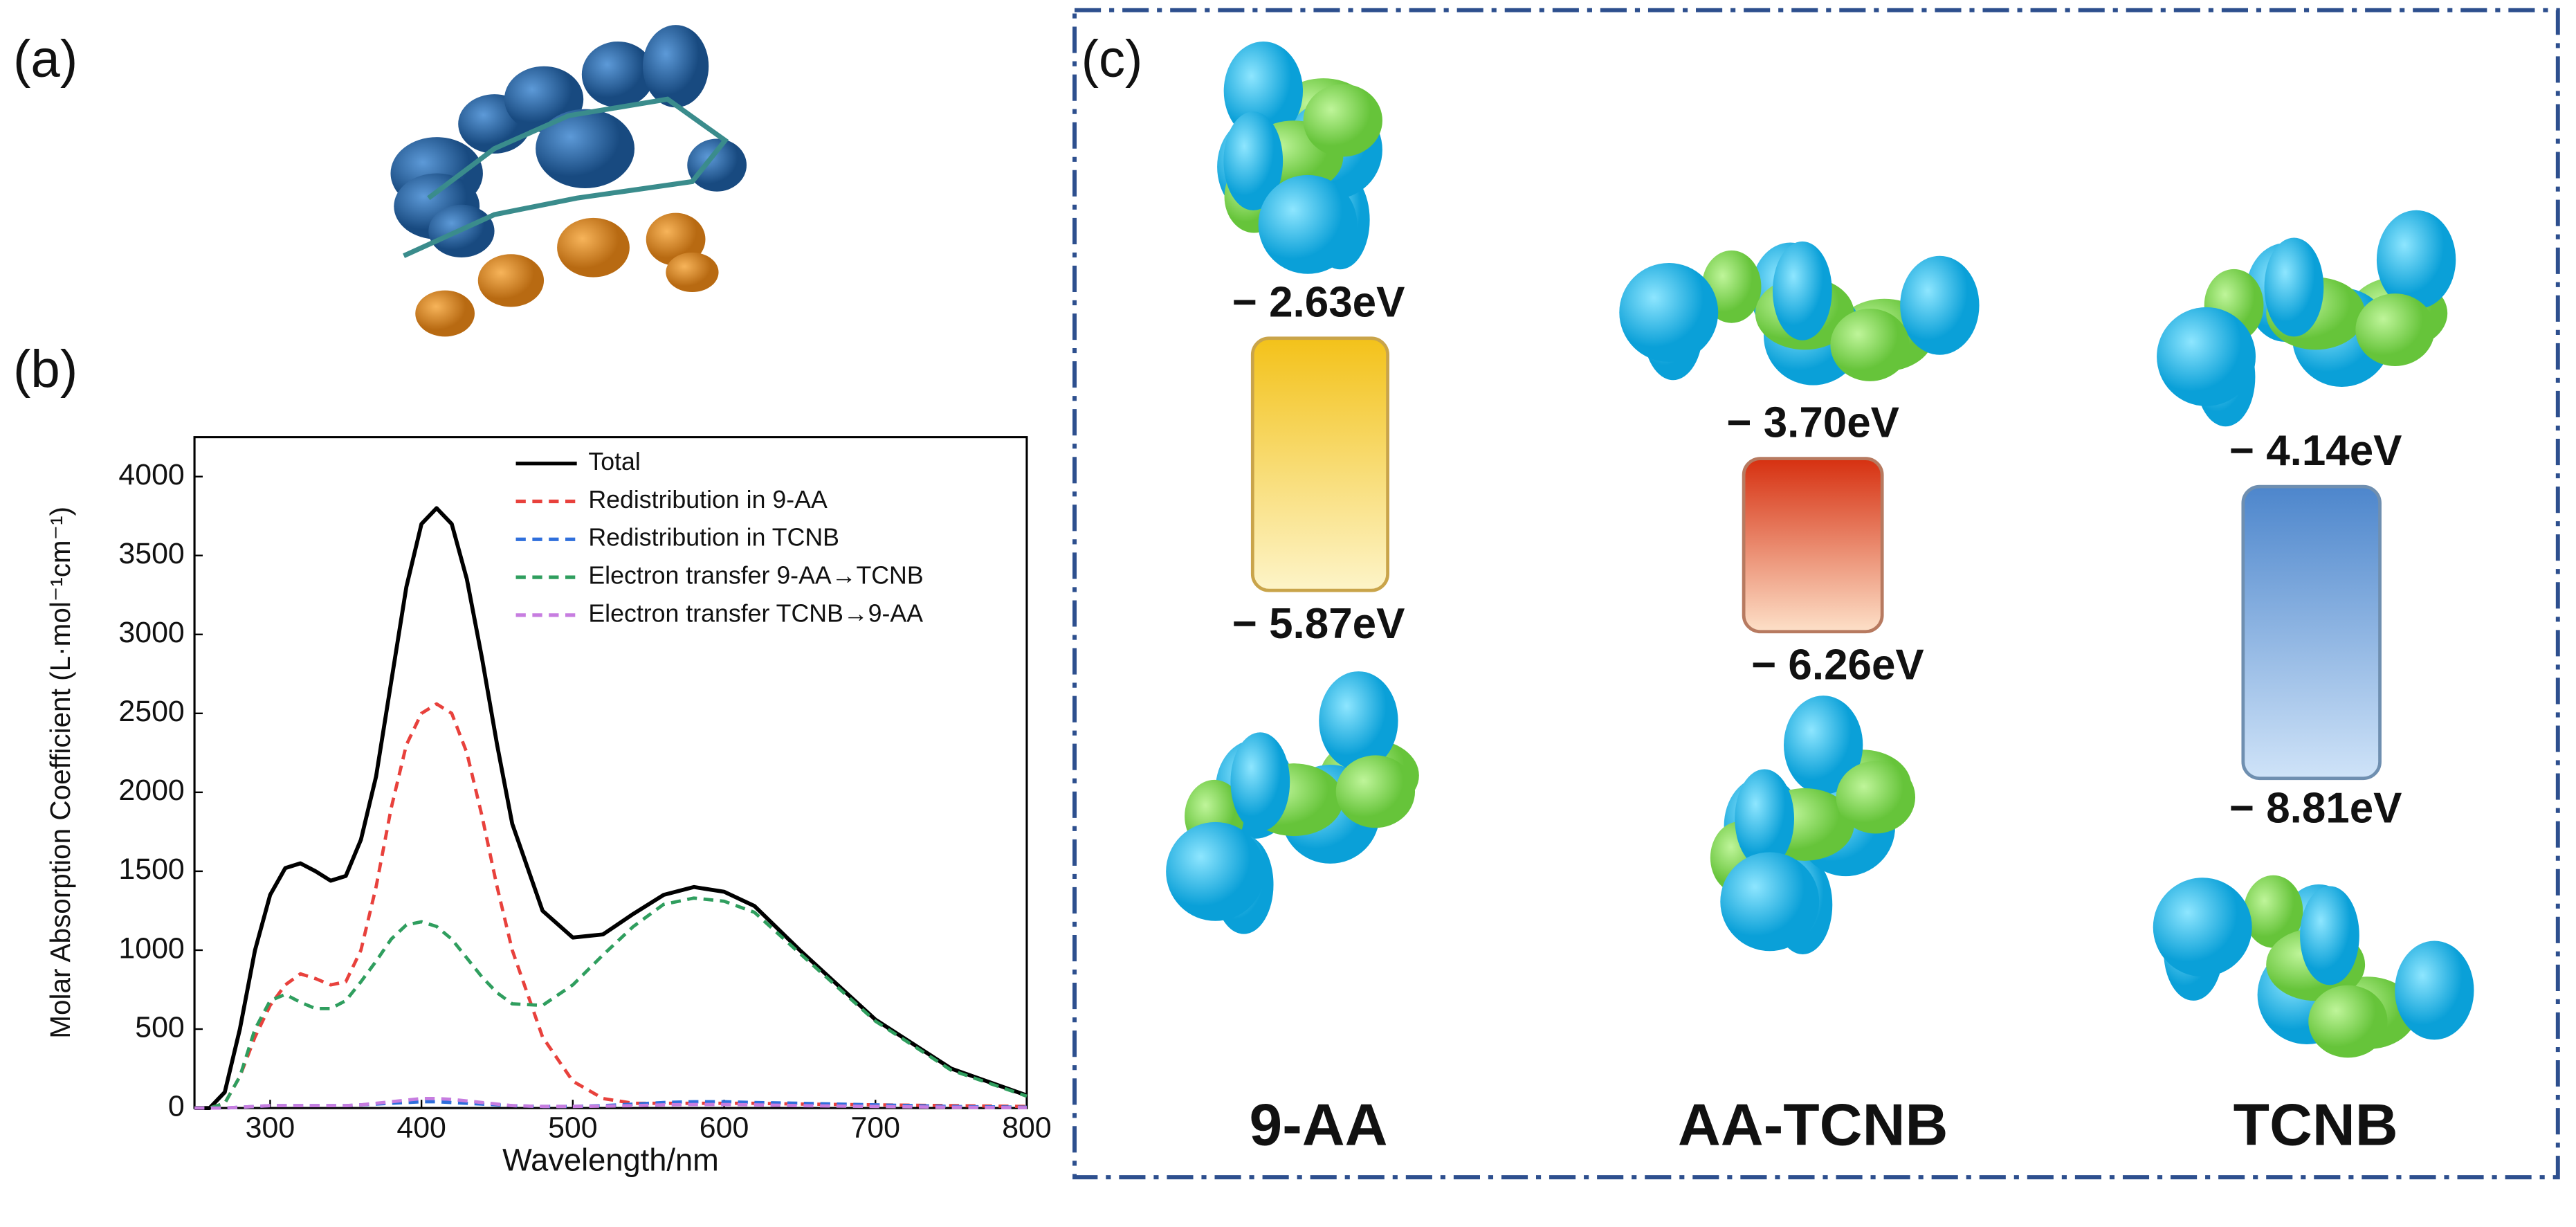  What do you see at coordinates (610, 1160) in the screenshot?
I see `x-axis-label: Wavelength/nm` at bounding box center [610, 1160].